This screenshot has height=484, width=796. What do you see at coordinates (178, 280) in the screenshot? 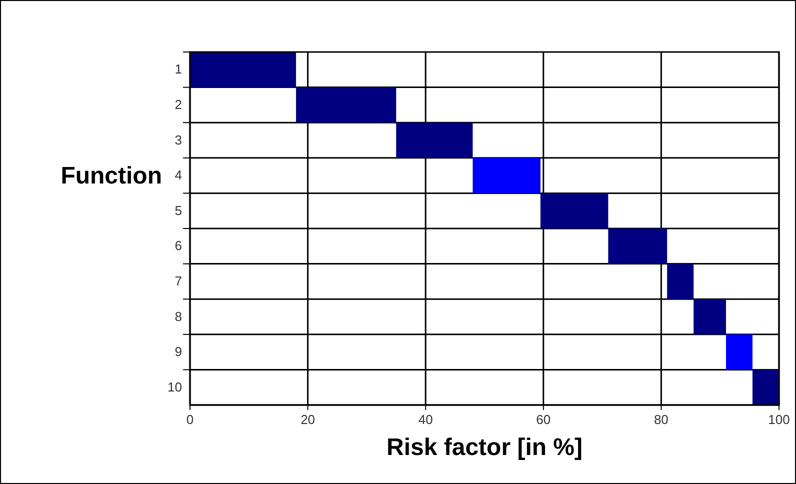
I see `y-tick-label: 7` at bounding box center [178, 280].